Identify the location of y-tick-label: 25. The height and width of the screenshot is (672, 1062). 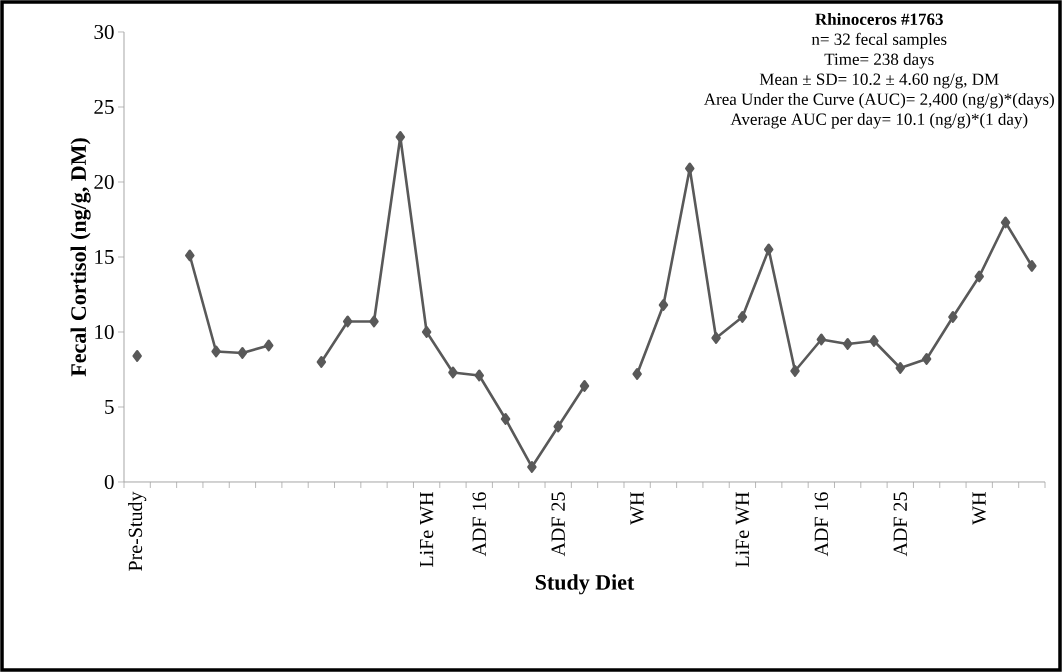
(104, 107).